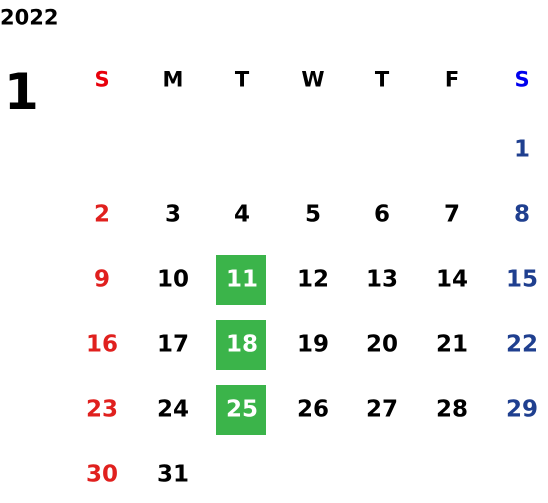 The image size is (548, 503). I want to click on day: 6, so click(382, 214).